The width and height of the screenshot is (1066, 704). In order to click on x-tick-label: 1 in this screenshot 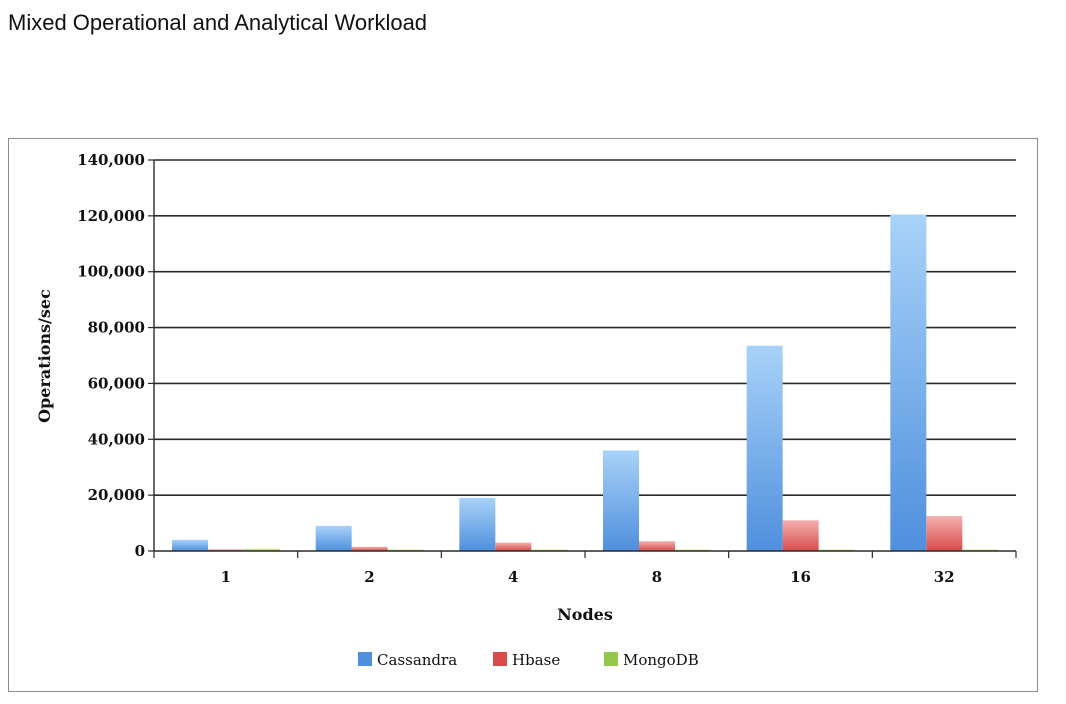, I will do `click(226, 577)`.